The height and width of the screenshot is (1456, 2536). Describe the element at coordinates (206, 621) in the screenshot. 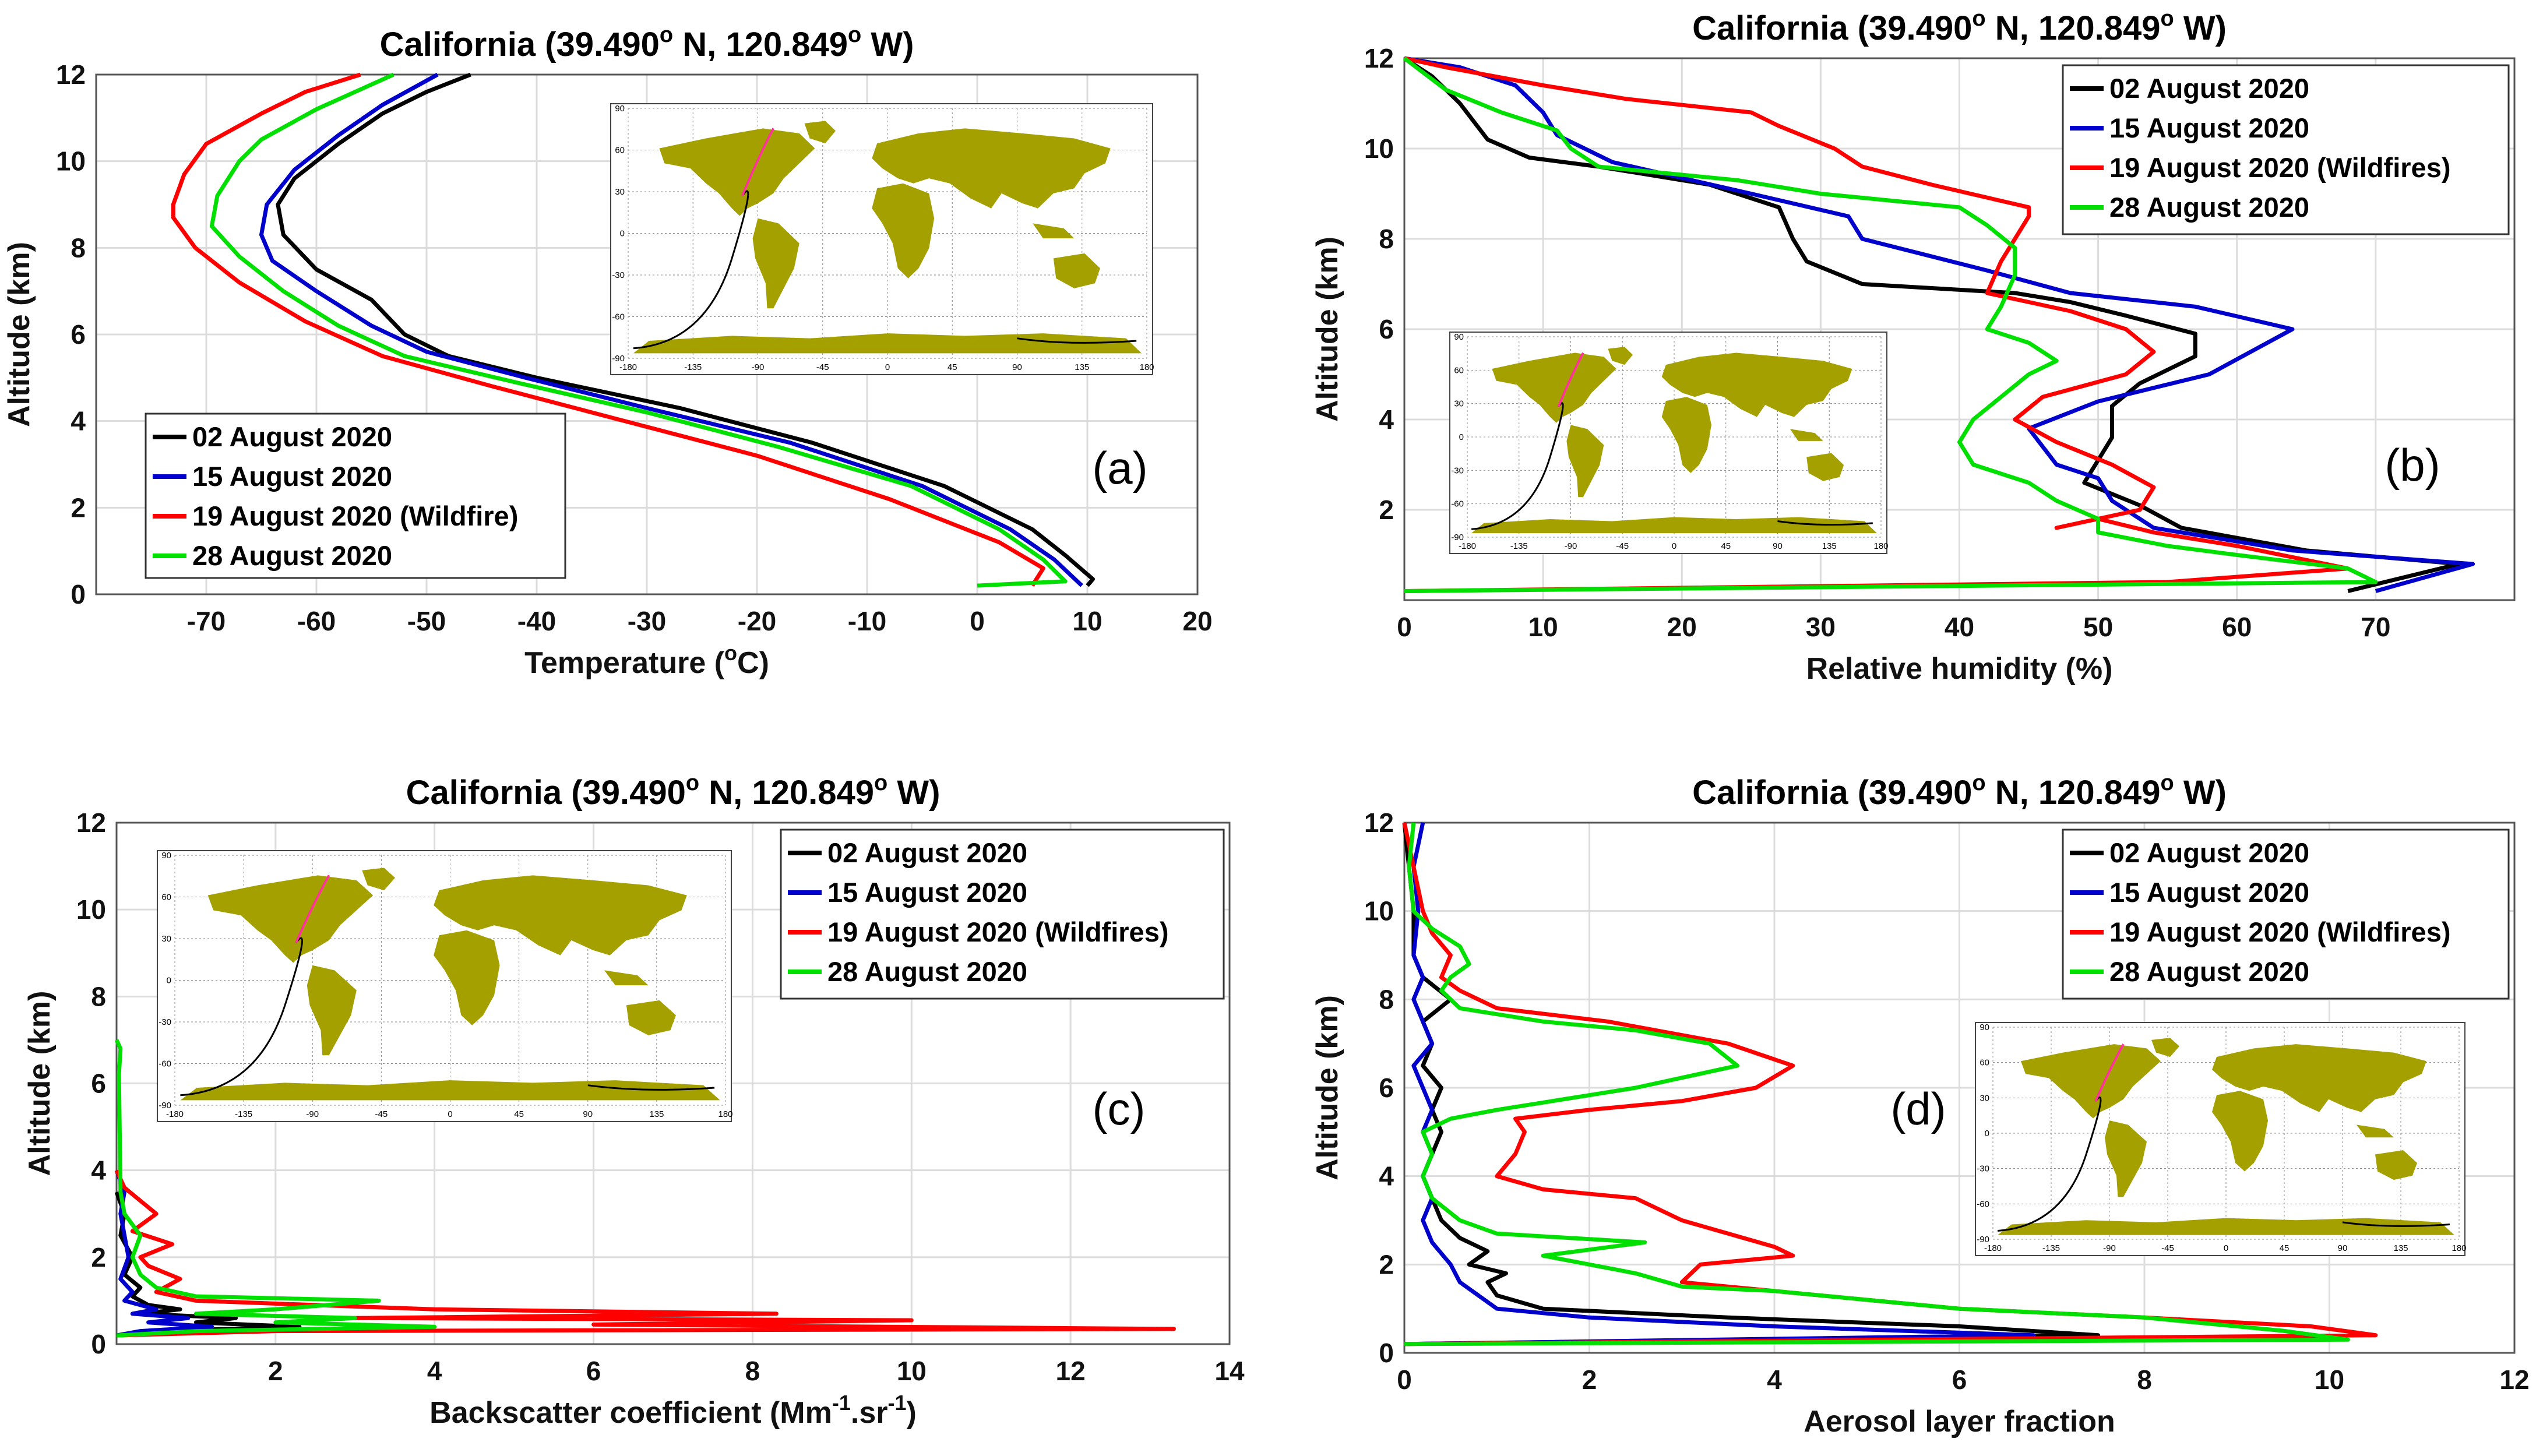

I see `x-tick-label: -70` at that location.